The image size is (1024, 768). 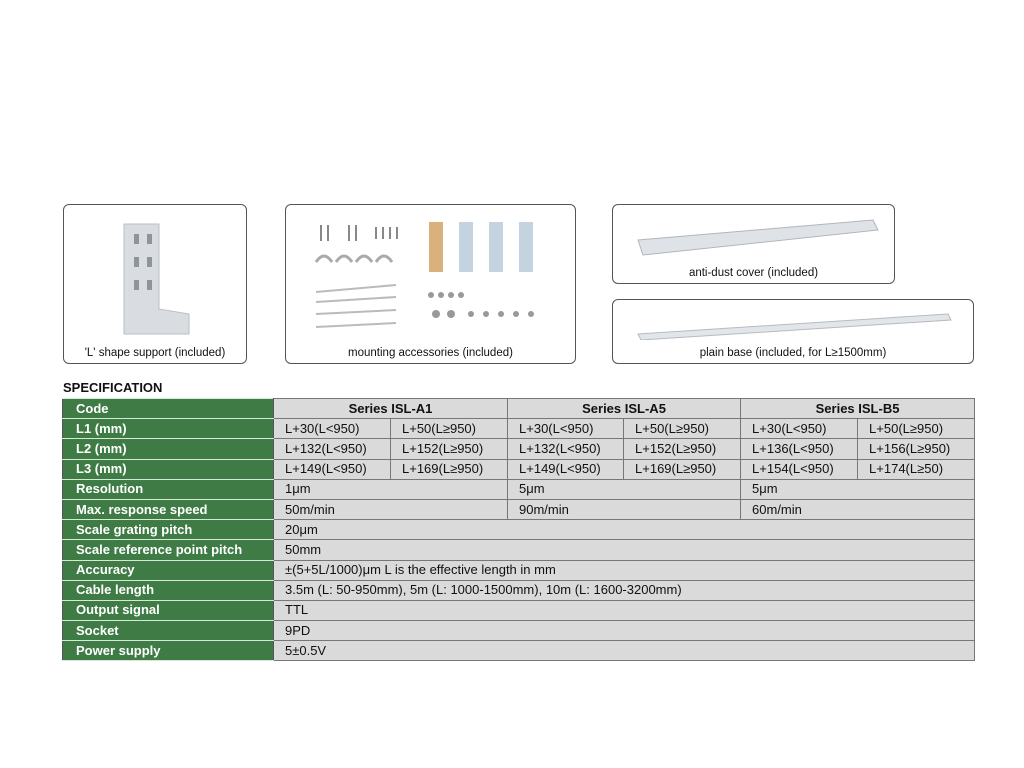 What do you see at coordinates (168, 610) in the screenshot?
I see `row-label: Output signal` at bounding box center [168, 610].